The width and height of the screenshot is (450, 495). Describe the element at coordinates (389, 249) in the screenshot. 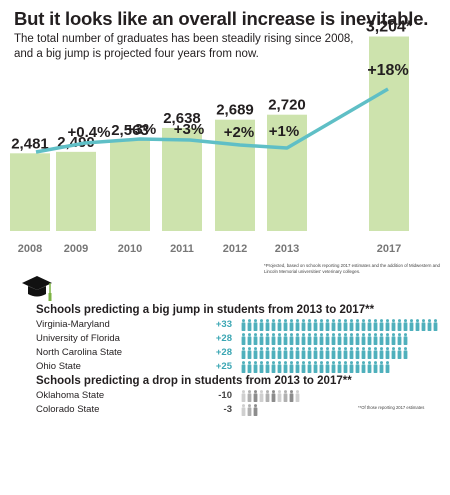

I see `x-tick-2017: 2017` at that location.